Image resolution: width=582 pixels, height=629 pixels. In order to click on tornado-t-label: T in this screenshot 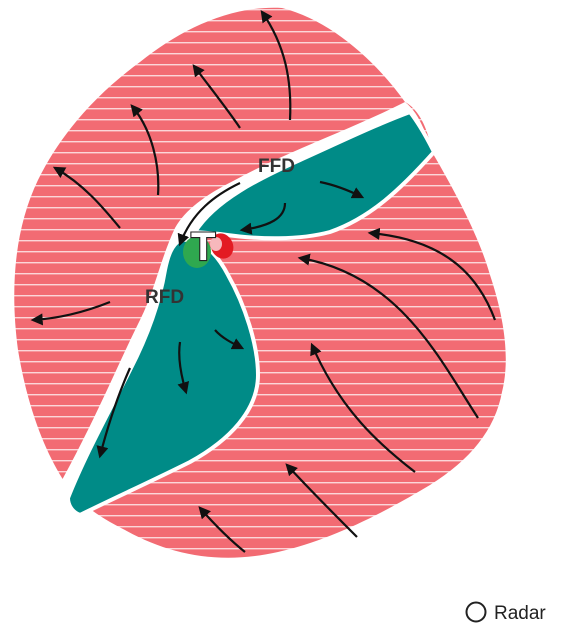, I will do `click(203, 247)`.